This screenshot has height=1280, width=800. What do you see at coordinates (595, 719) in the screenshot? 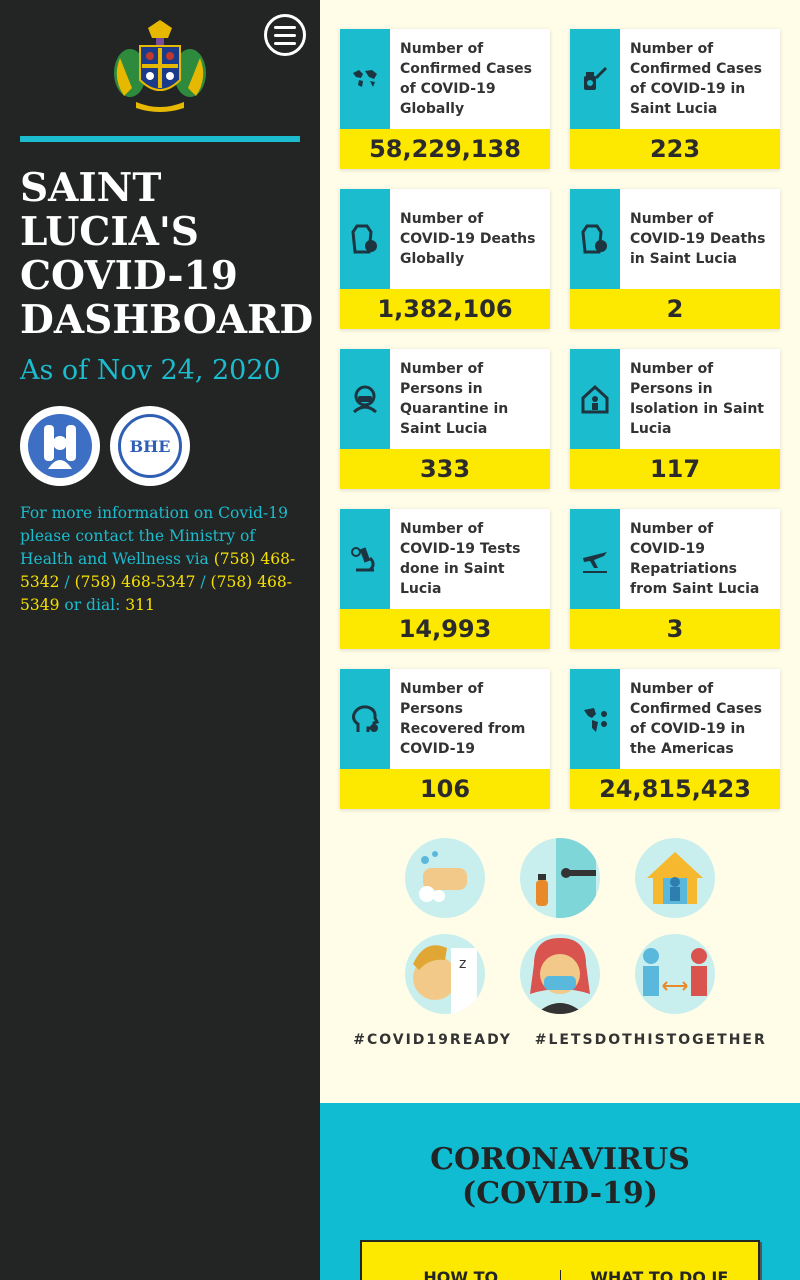
I see `americas-map-icon` at bounding box center [595, 719].